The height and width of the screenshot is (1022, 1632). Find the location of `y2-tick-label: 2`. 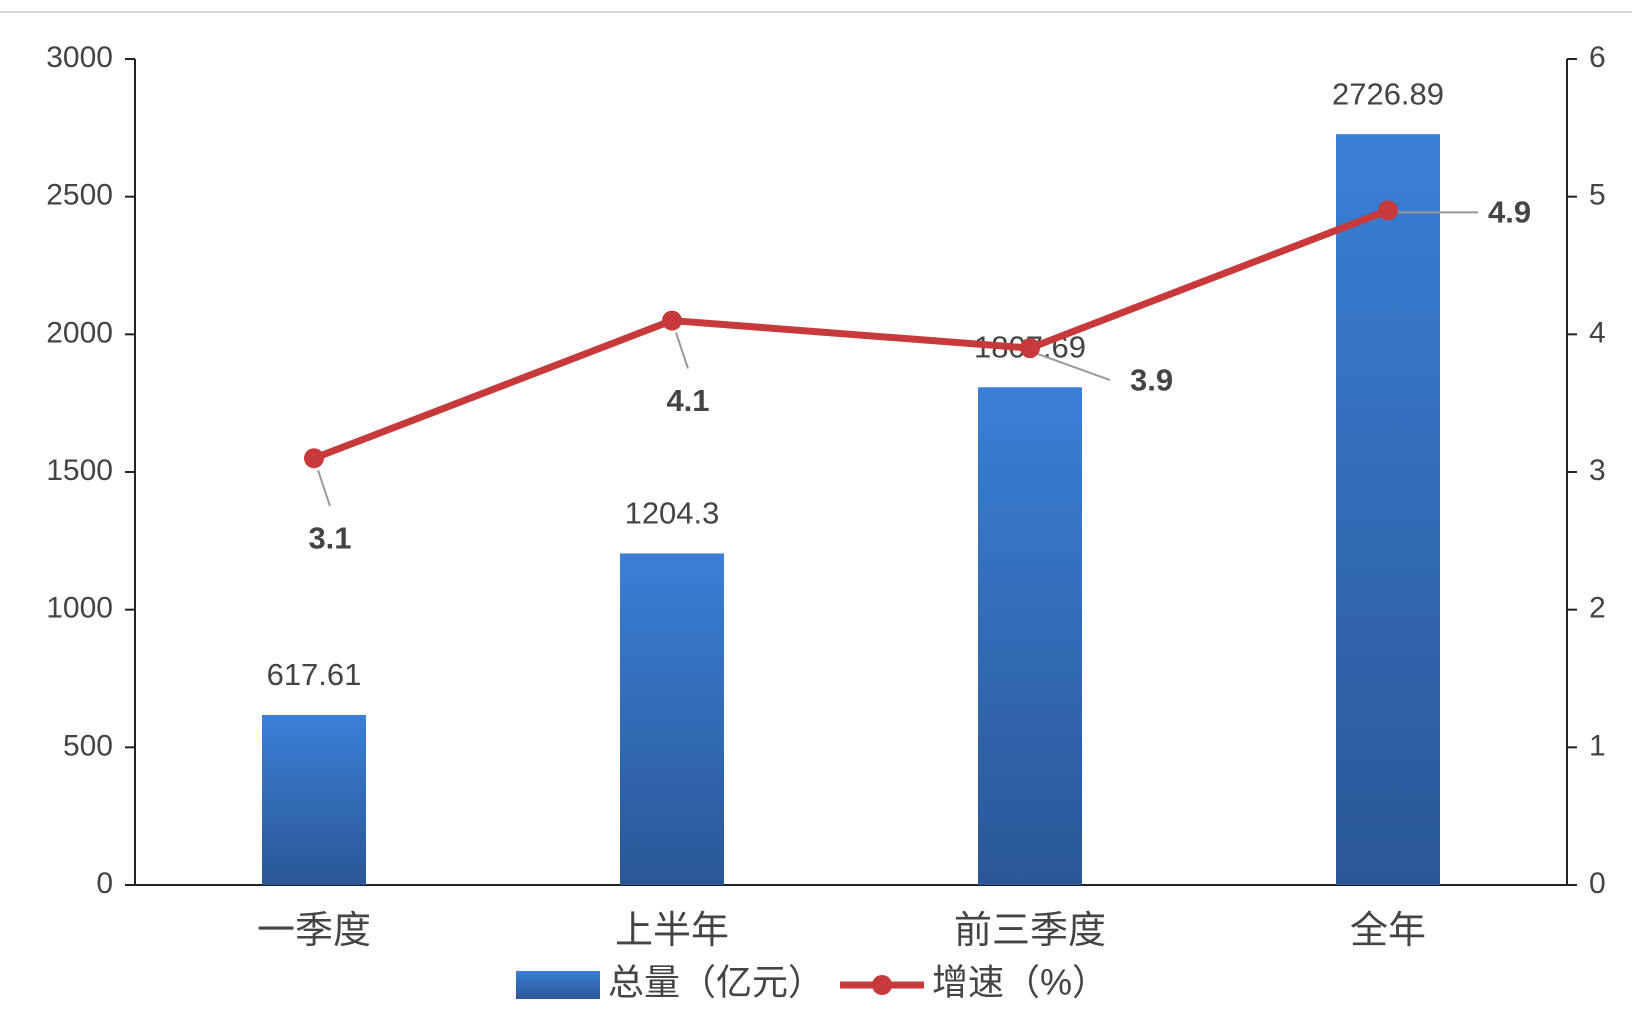

y2-tick-label: 2 is located at coordinates (1597, 608).